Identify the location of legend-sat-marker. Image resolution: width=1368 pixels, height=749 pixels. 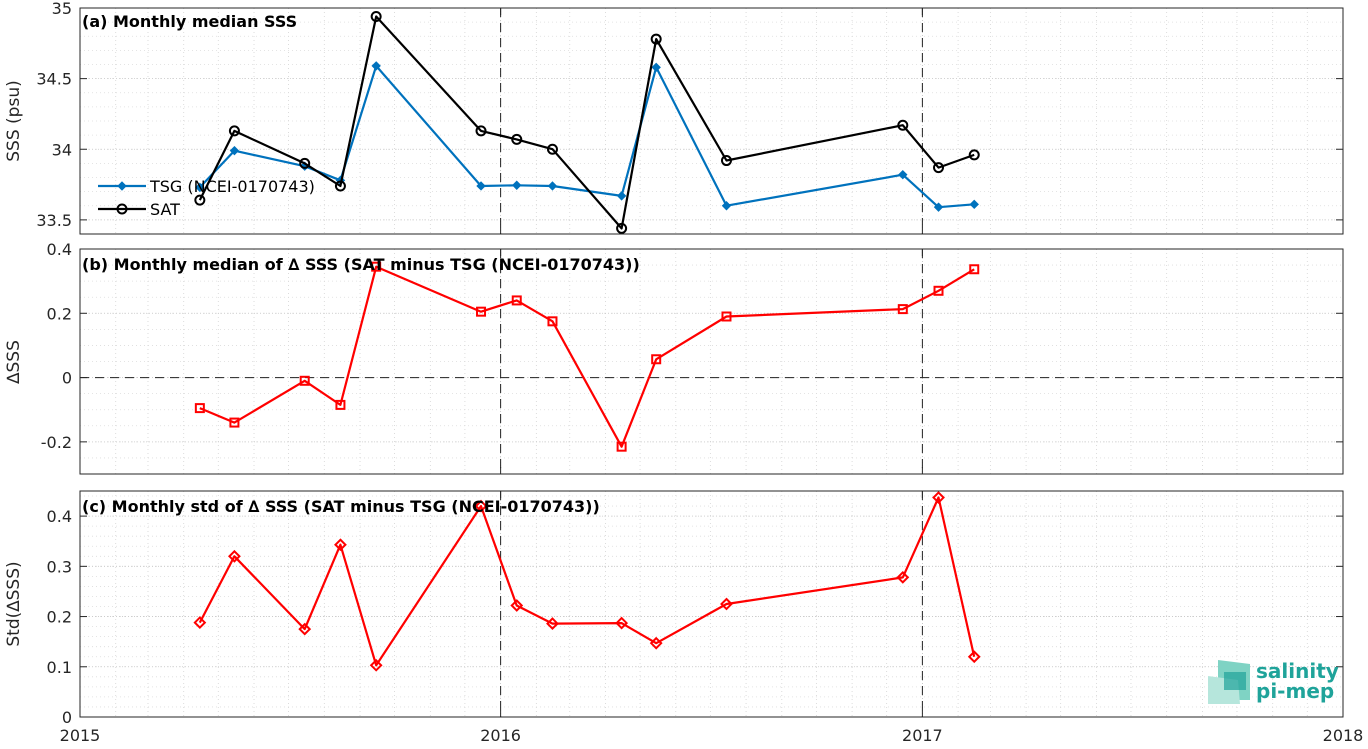
(122, 209).